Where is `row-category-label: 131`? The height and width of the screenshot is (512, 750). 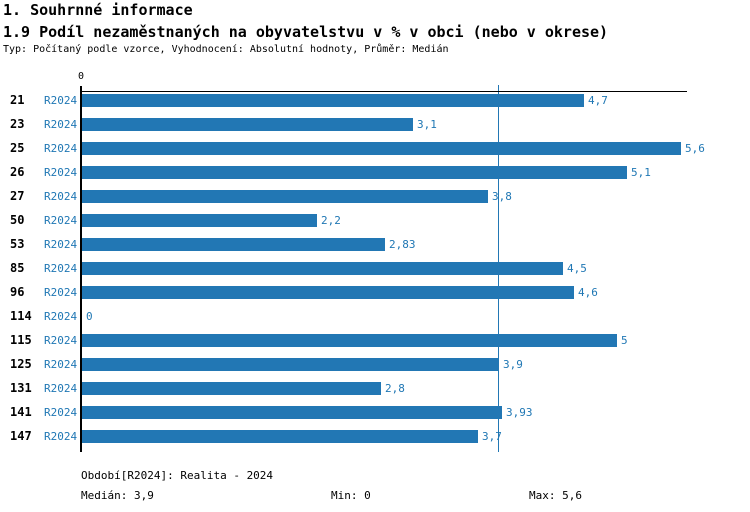
row-category-label: 131 is located at coordinates (21, 388).